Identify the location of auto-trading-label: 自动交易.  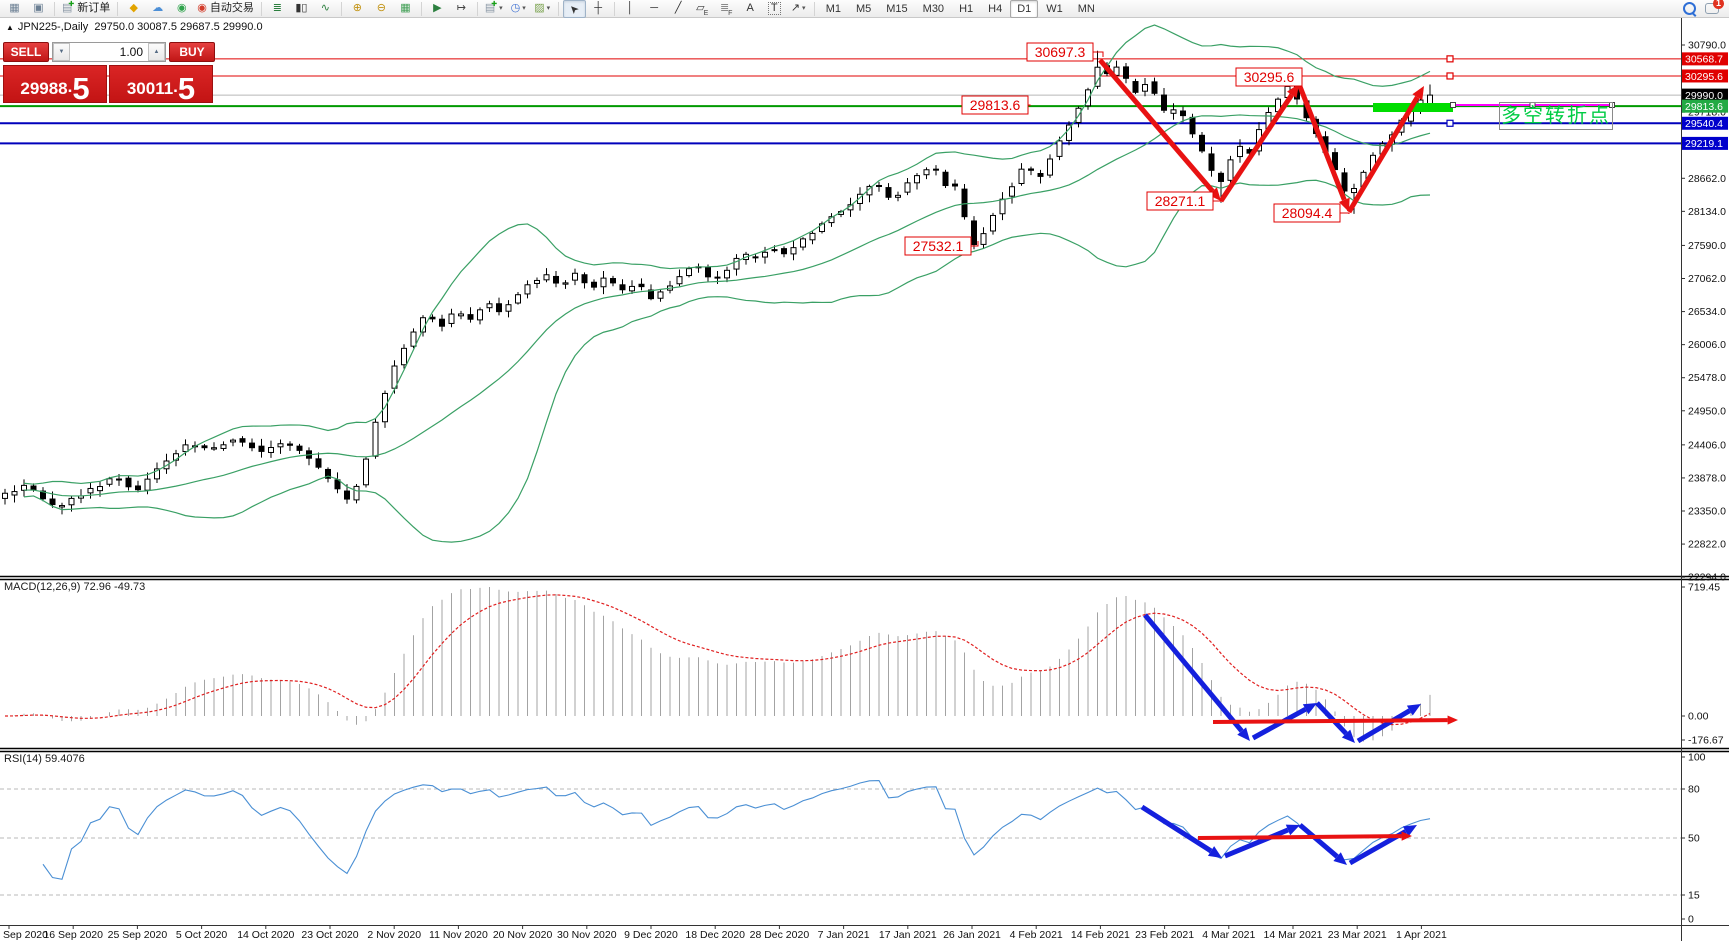
(231, 8).